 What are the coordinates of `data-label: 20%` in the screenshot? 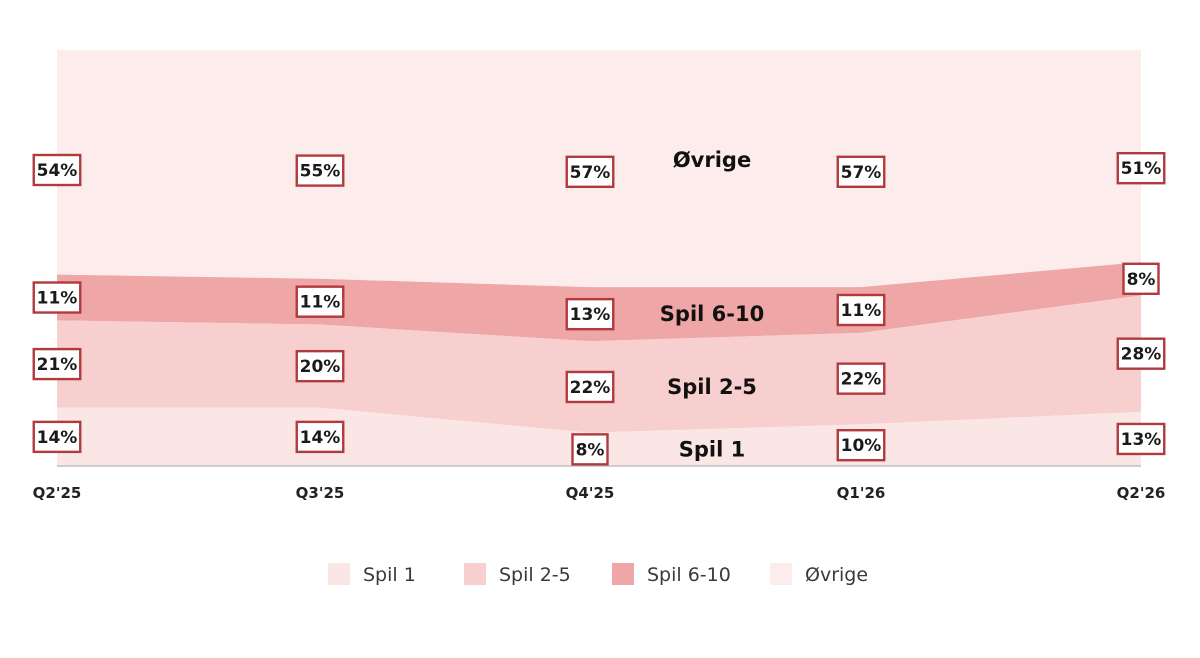 It's located at (320, 366).